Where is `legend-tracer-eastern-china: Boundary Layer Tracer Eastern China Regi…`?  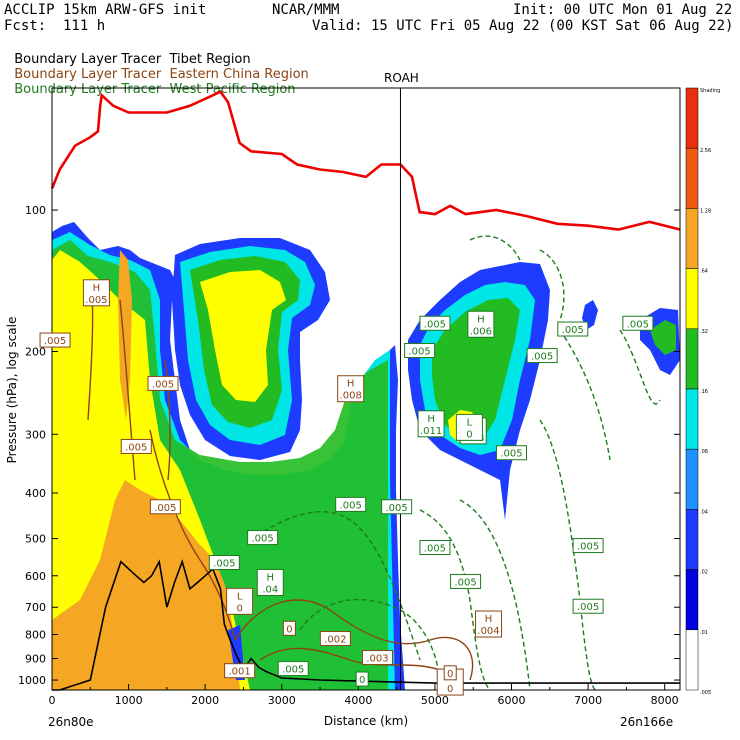
legend-tracer-eastern-china: Boundary Layer Tracer Eastern China Regi… is located at coordinates (157, 67).